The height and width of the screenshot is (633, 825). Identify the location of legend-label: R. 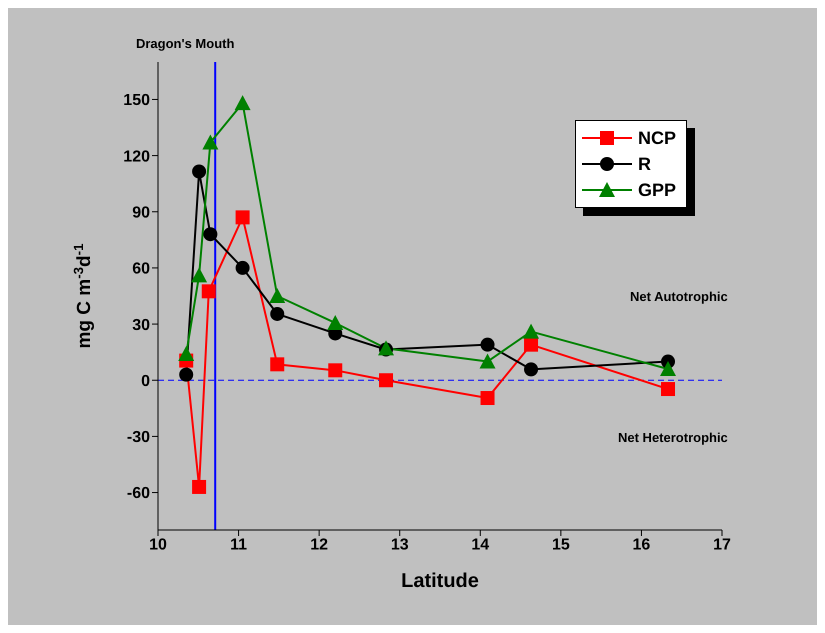
(644, 164).